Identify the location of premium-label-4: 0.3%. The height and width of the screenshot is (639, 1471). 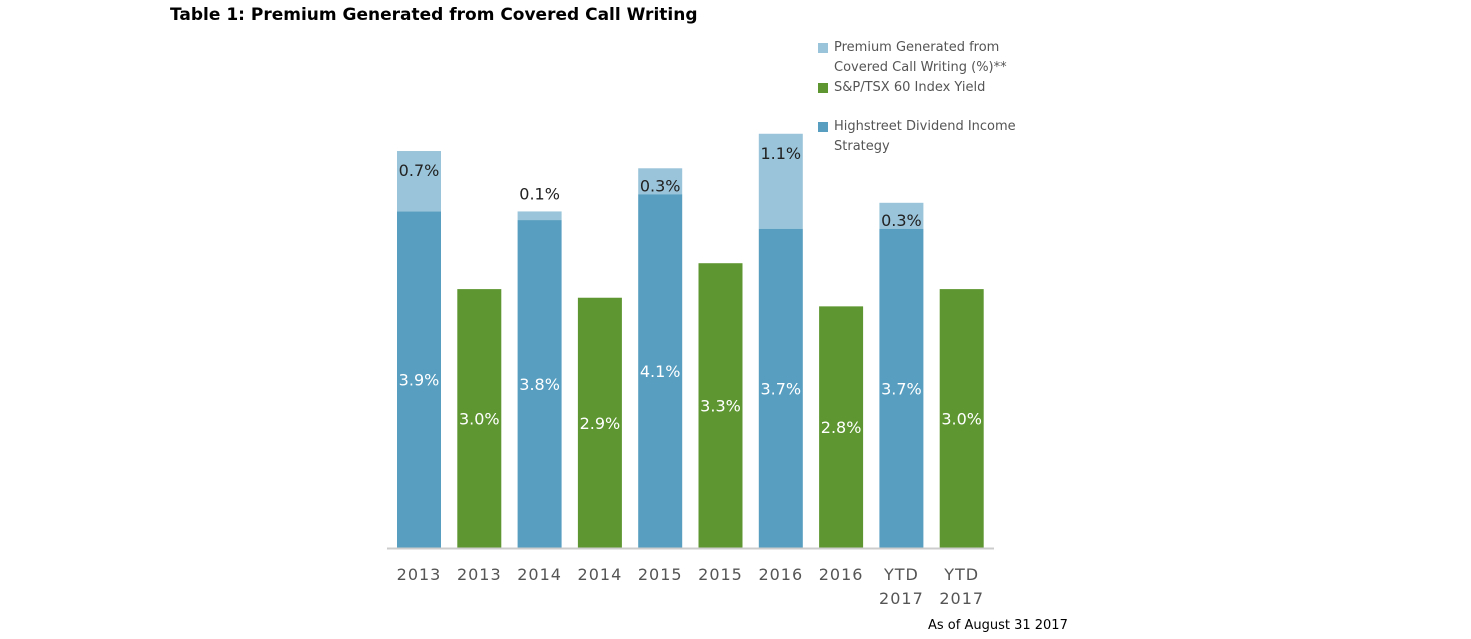
(660, 185).